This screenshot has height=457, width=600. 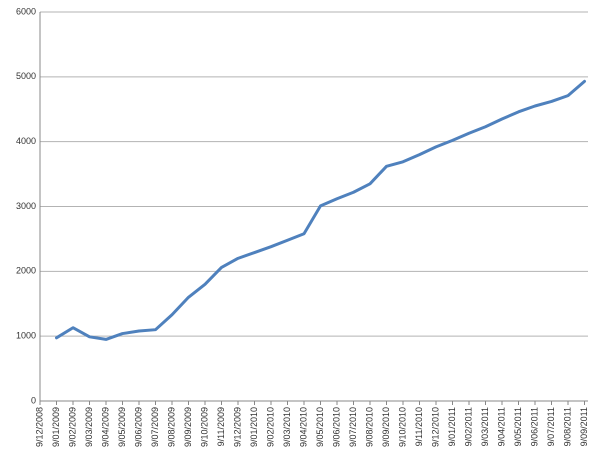 I want to click on x-tick-label: 9/12/2008, so click(x=39, y=427).